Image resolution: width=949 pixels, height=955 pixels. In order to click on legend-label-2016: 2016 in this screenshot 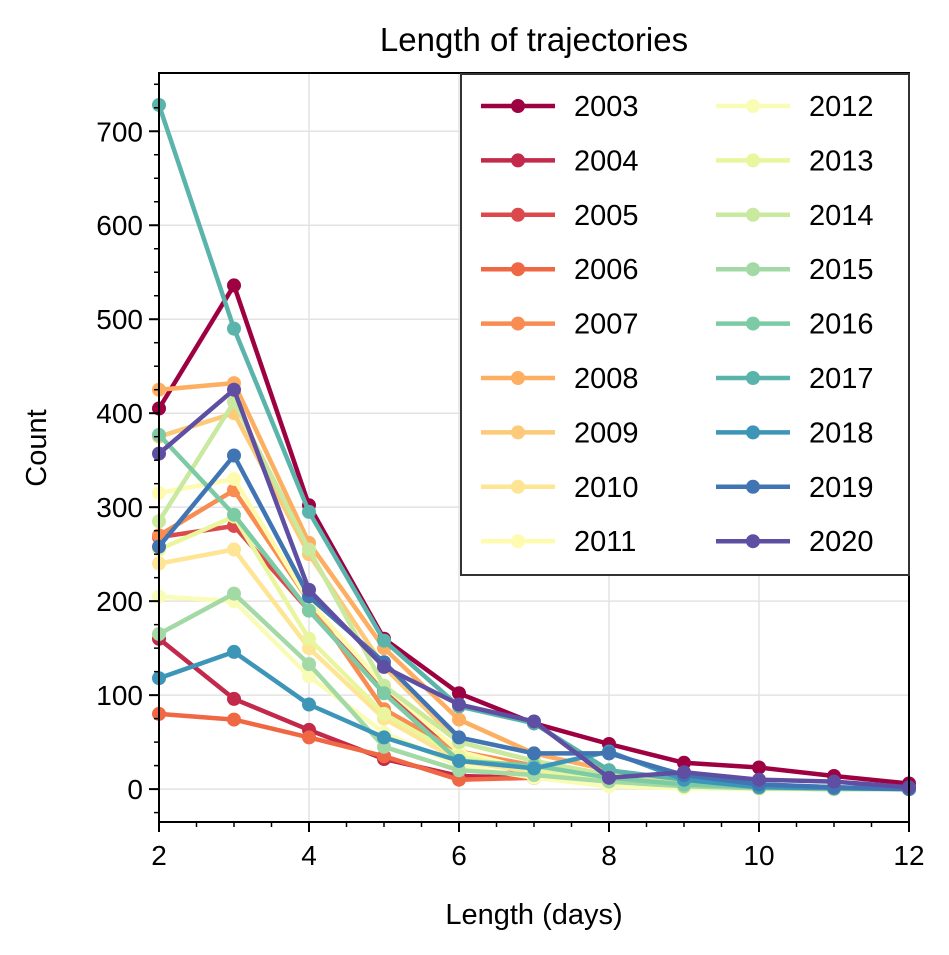, I will do `click(841, 325)`.